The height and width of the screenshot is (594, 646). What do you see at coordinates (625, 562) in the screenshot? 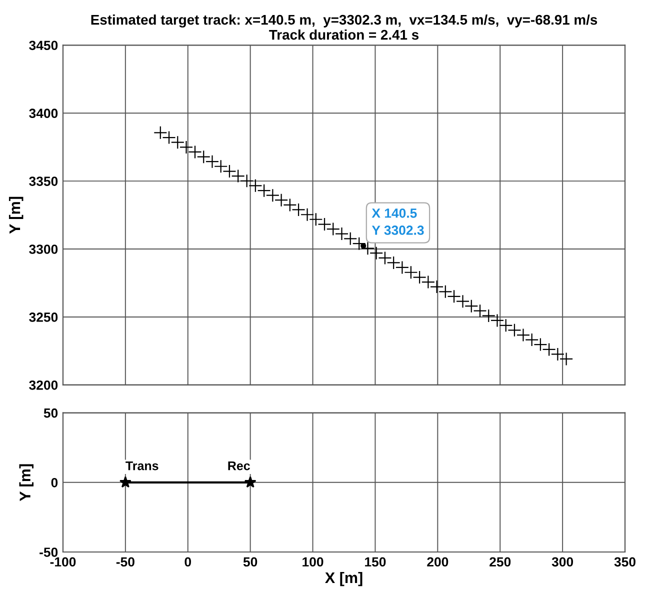
I see `x-tick-label: 350` at bounding box center [625, 562].